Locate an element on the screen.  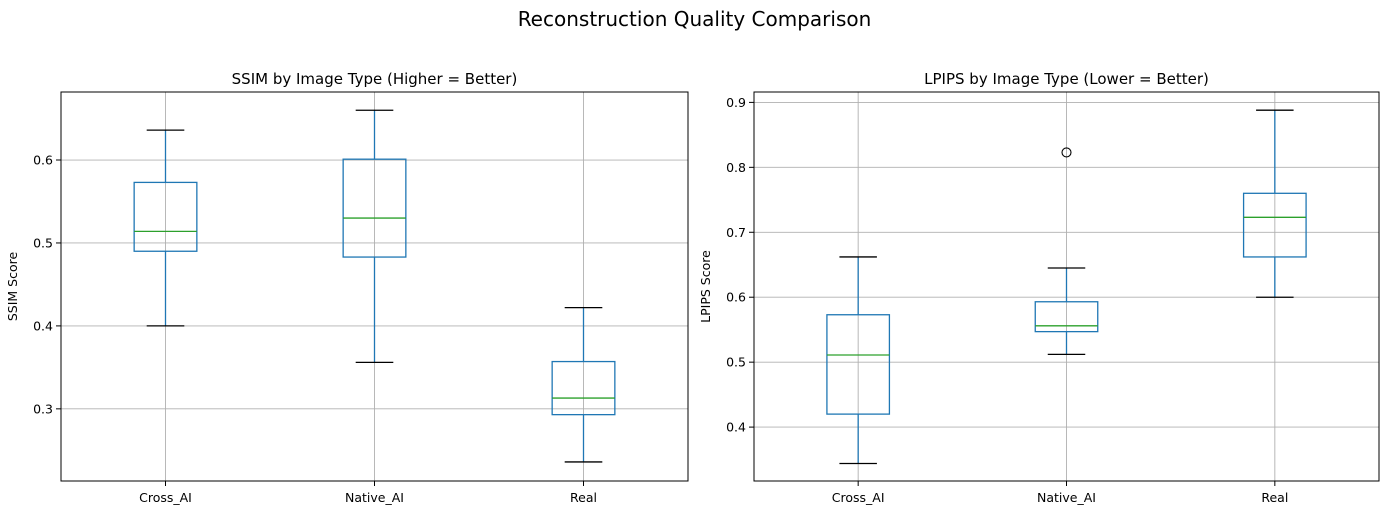
y-tick-label: 0.8 is located at coordinates (736, 167).